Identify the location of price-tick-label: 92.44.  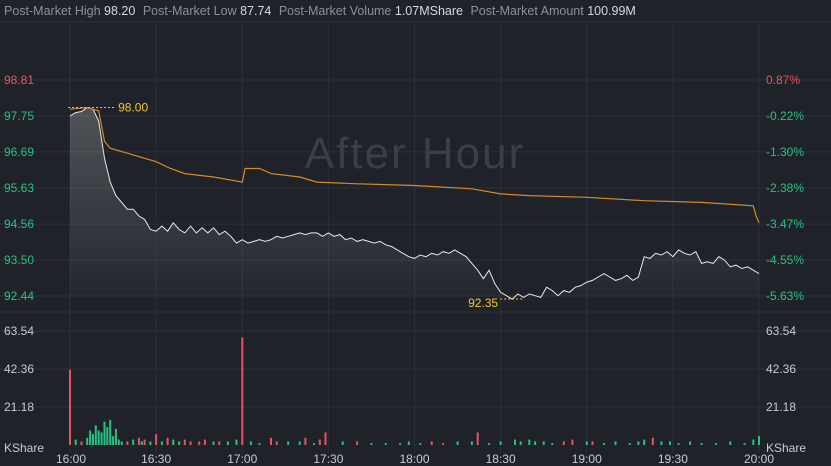
(19, 296).